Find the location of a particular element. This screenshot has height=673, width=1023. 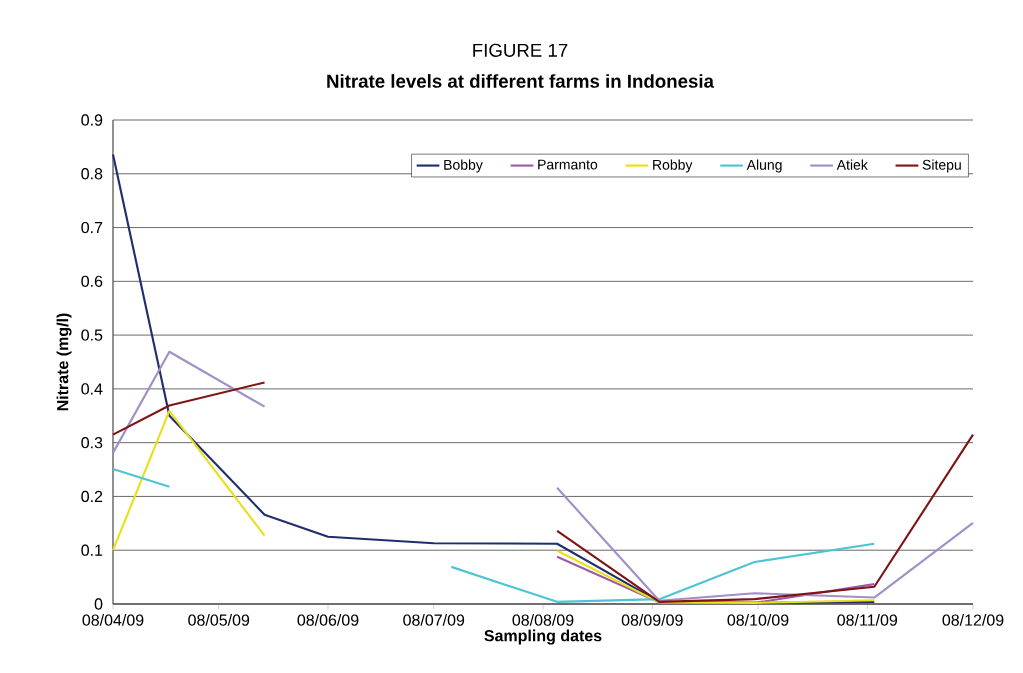

x-axis-title: Sampling dates is located at coordinates (543, 637).